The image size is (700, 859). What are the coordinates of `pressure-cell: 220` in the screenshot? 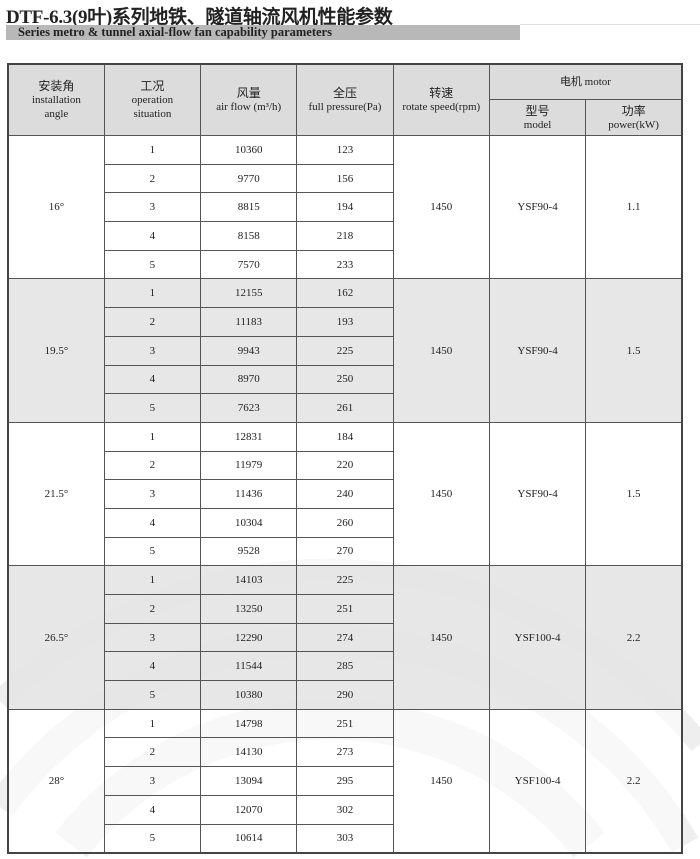 It's located at (345, 465).